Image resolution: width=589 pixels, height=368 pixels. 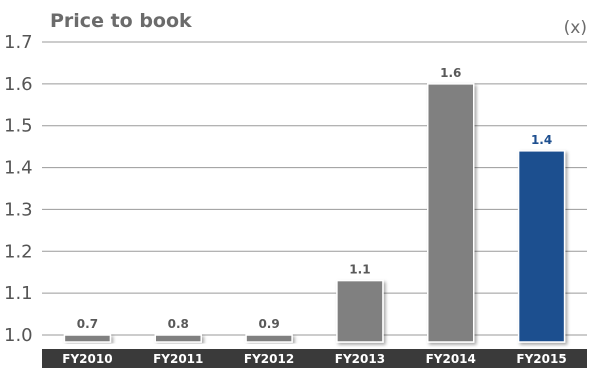 I want to click on x-tick-label: FY2015, so click(x=541, y=359).